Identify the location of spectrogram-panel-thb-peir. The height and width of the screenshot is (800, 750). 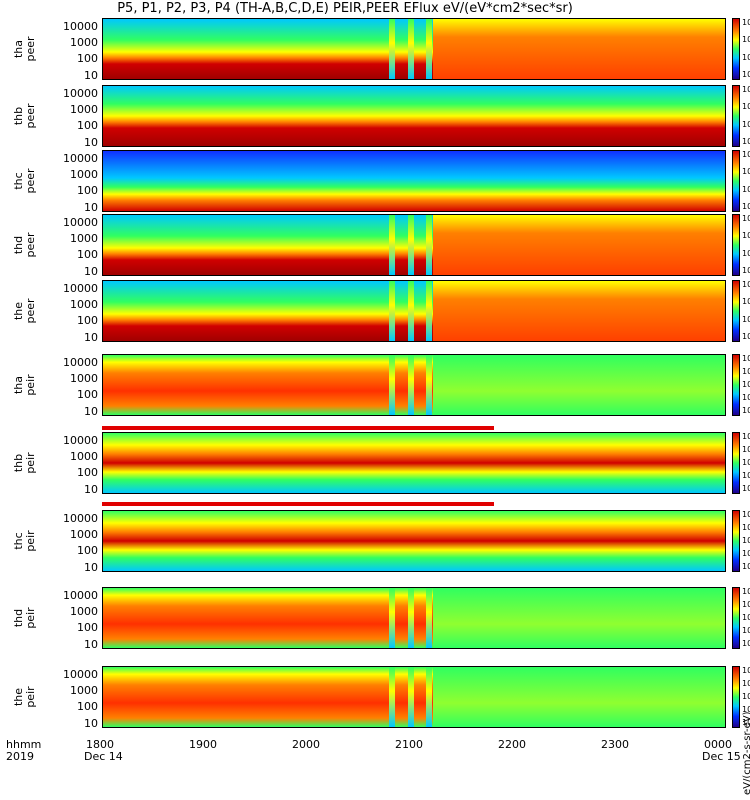
(414, 463).